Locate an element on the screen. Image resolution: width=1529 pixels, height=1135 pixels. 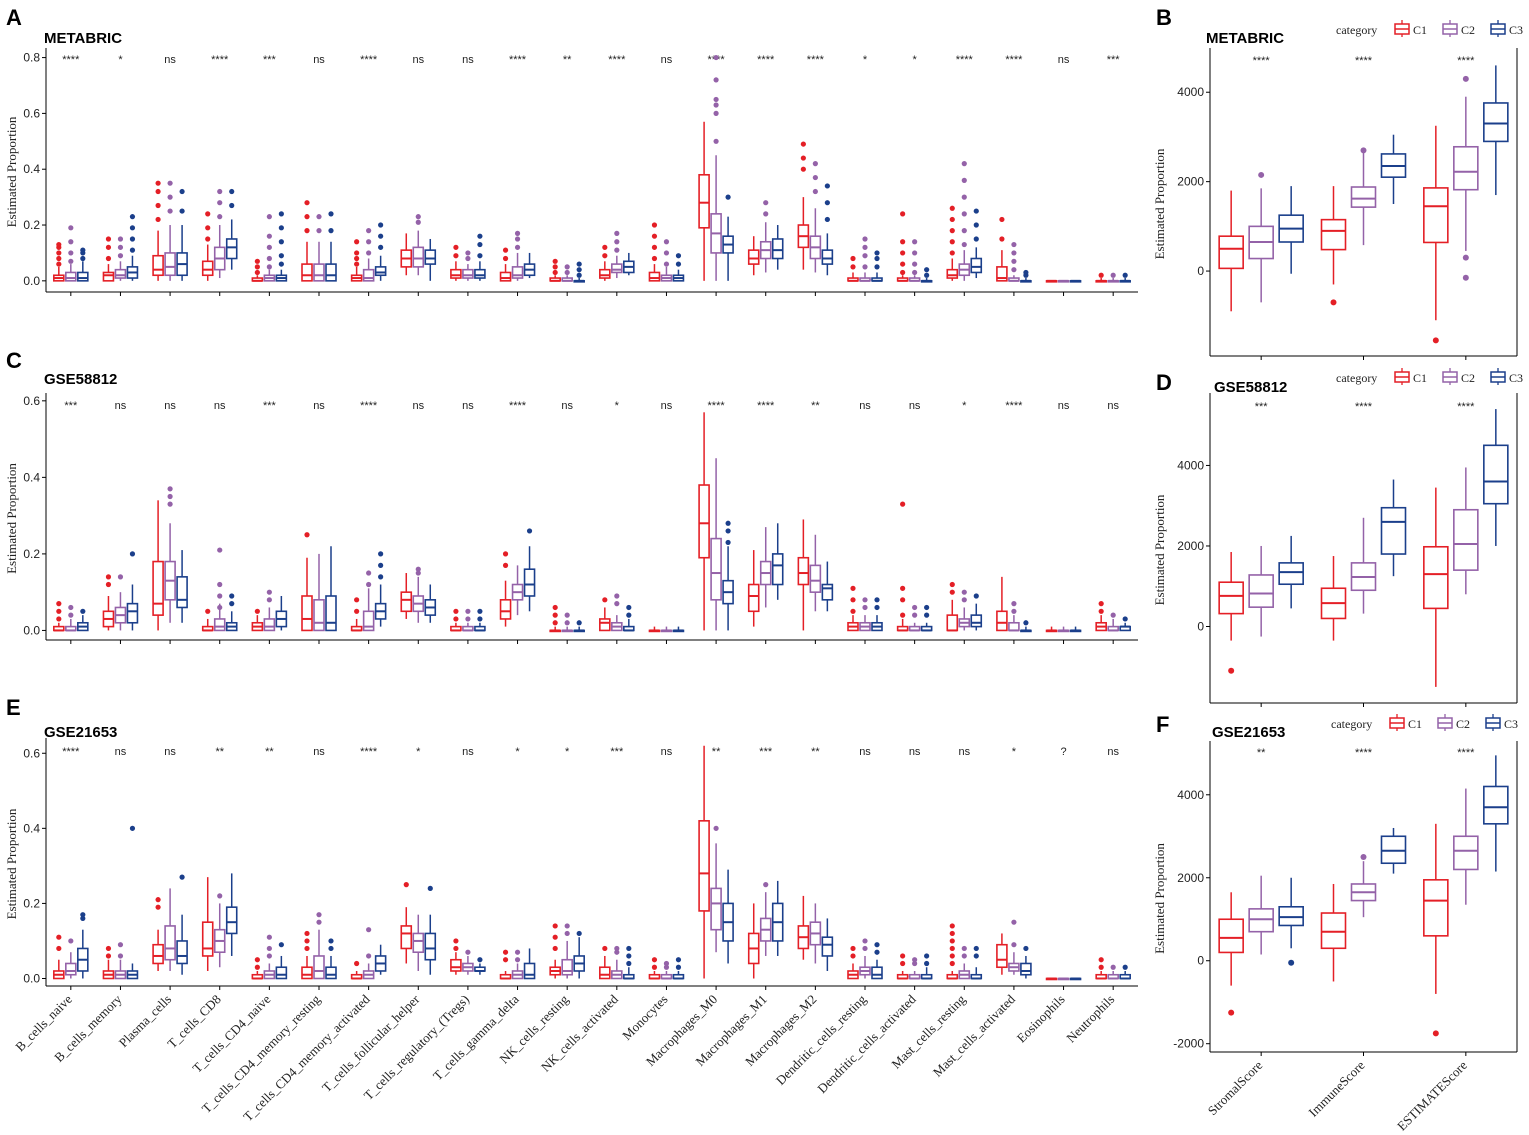
legend-title: category is located at coordinates (1356, 378).